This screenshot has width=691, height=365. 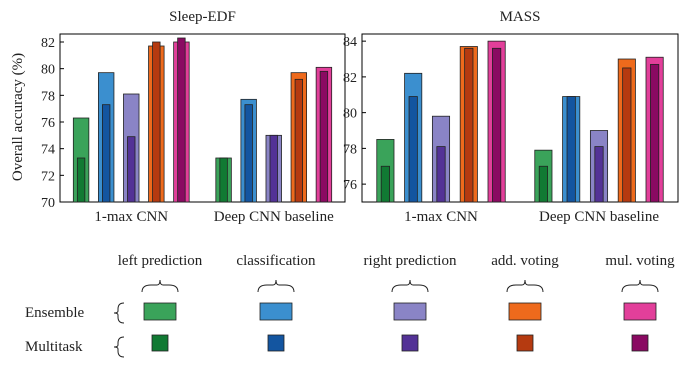 What do you see at coordinates (410, 261) in the screenshot?
I see `legend-method-label: right prediction` at bounding box center [410, 261].